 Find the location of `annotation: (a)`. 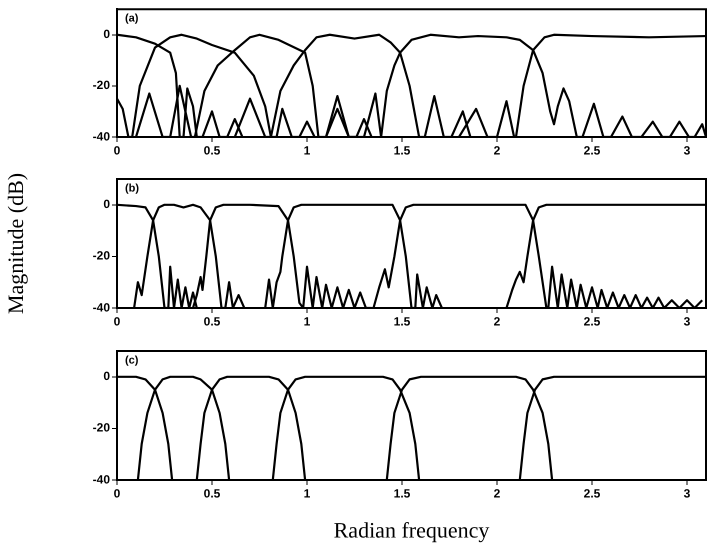

annotation: (a) is located at coordinates (132, 18).